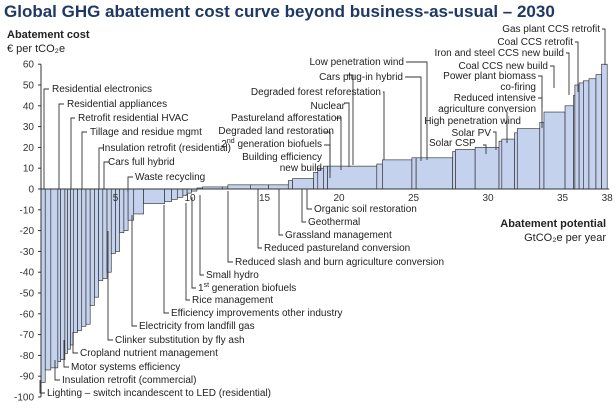  What do you see at coordinates (27, 252) in the screenshot?
I see `y-tick-label: -30` at bounding box center [27, 252].